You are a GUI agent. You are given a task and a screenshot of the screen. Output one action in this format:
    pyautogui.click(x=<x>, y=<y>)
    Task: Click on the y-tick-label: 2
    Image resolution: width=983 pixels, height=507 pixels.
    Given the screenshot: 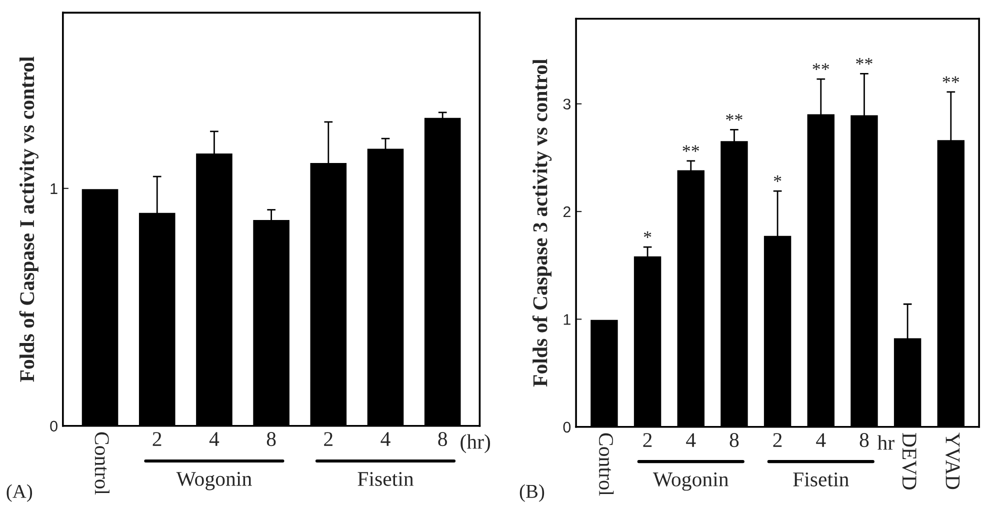 What is the action you would take?
    pyautogui.click(x=566, y=212)
    